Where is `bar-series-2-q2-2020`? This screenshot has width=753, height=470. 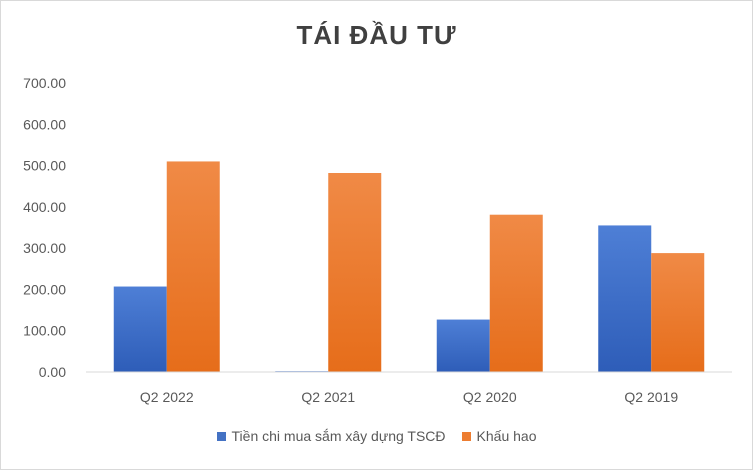
bar-series-2-q2-2020 is located at coordinates (516, 293).